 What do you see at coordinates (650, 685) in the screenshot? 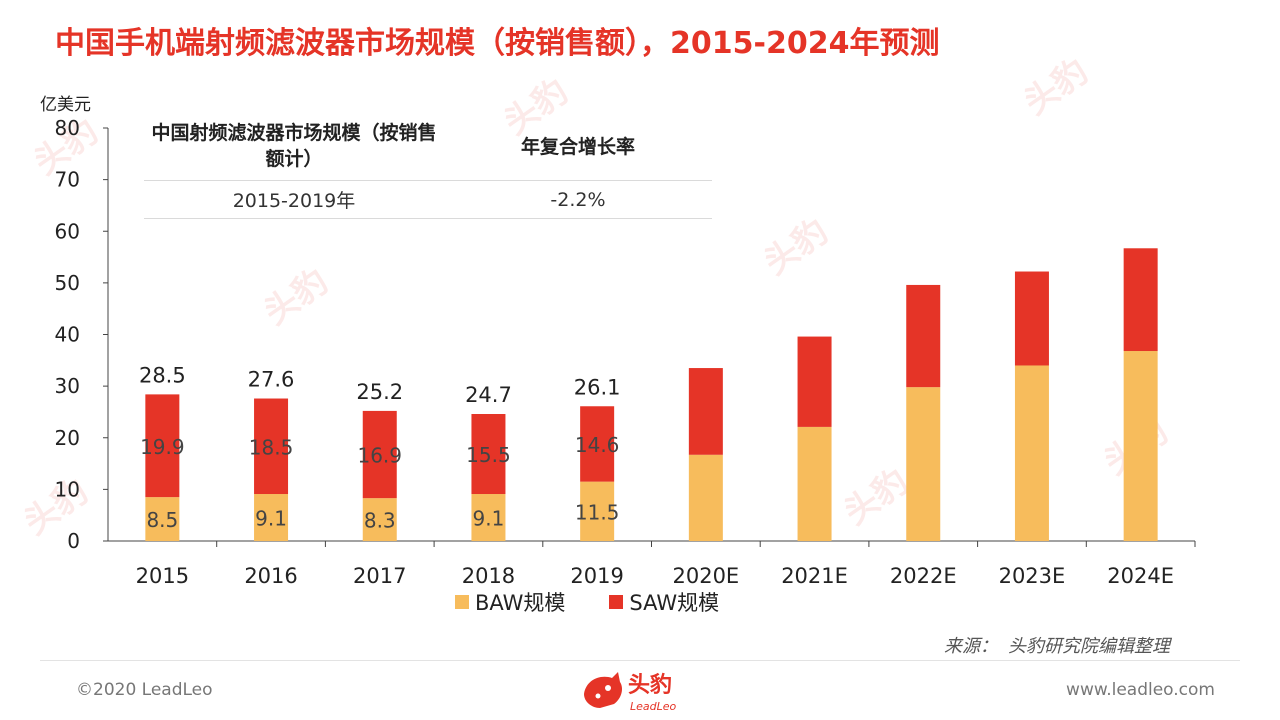
I see `logo-text: 头豹` at bounding box center [650, 685].